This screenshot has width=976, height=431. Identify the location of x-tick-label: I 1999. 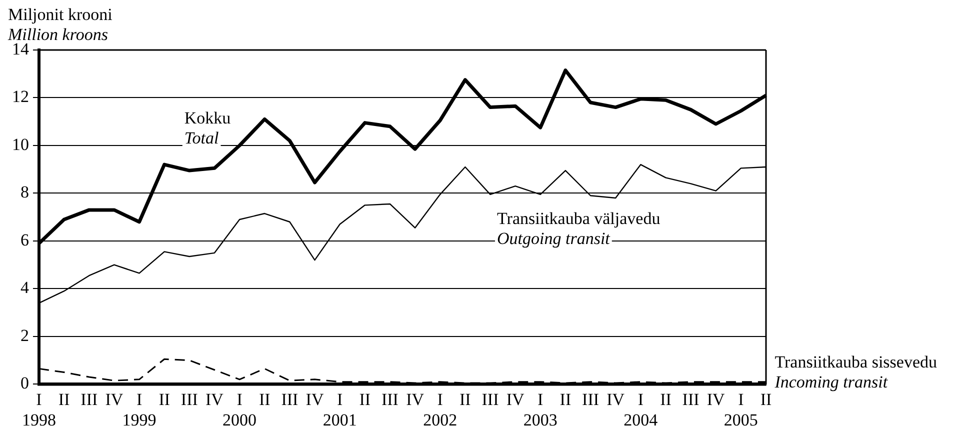
(139, 410).